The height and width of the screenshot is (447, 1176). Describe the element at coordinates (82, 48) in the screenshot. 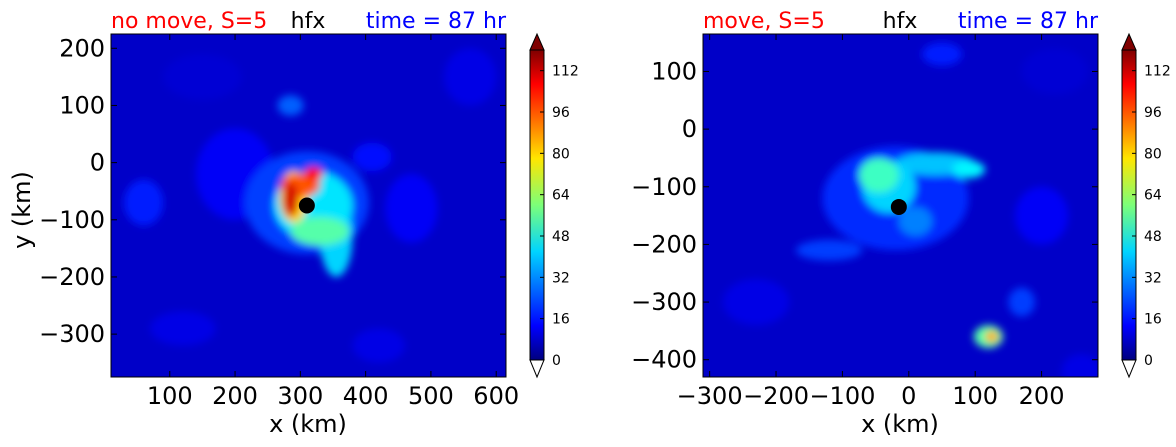

I see `y-tick-label: 200` at that location.